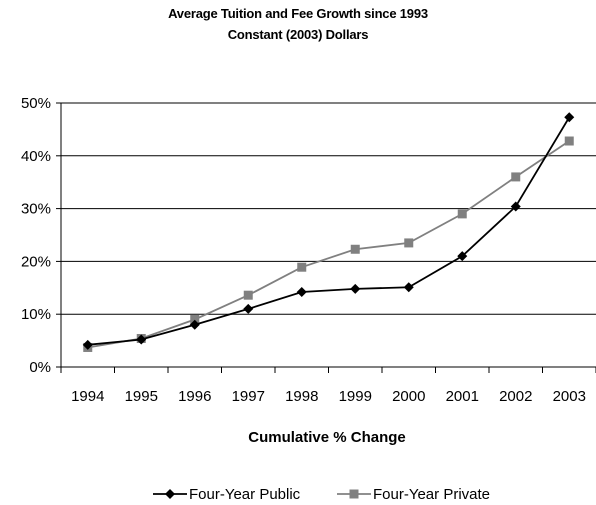 The width and height of the screenshot is (596, 505). Describe the element at coordinates (462, 396) in the screenshot. I see `x-tick-label: 2001` at that location.